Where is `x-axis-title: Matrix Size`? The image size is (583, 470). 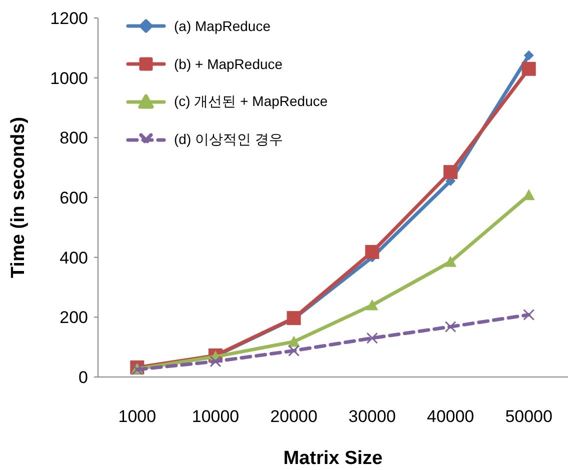 x-axis-title: Matrix Size is located at coordinates (333, 458).